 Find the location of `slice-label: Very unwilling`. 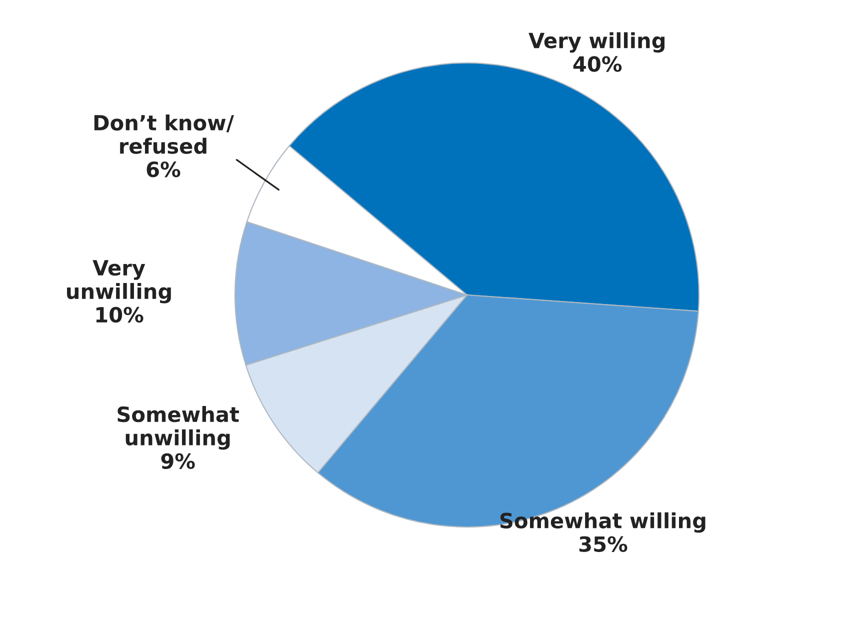

slice-label: Very unwilling is located at coordinates (119, 282).